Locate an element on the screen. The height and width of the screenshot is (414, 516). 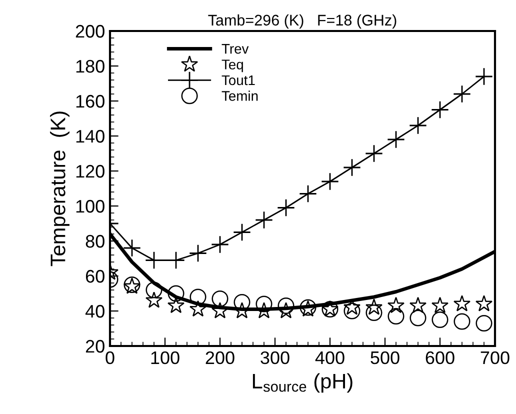
x-tick-label: 0 is located at coordinates (110, 357).